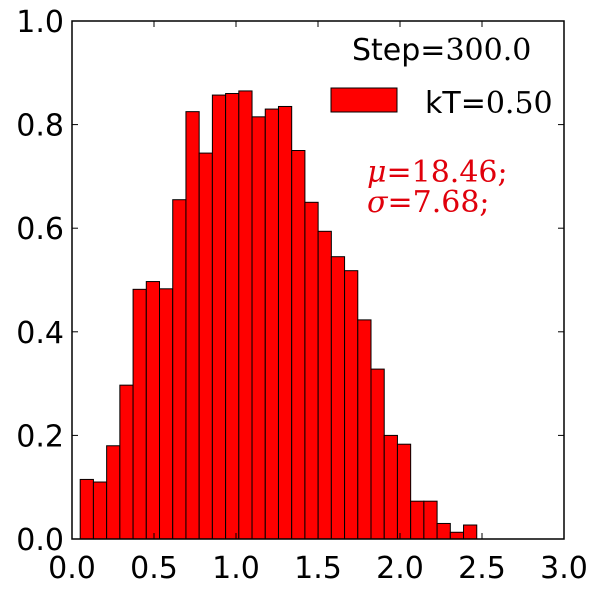 The height and width of the screenshot is (600, 600). I want to click on x-tick-label: 0.0, so click(72, 568).